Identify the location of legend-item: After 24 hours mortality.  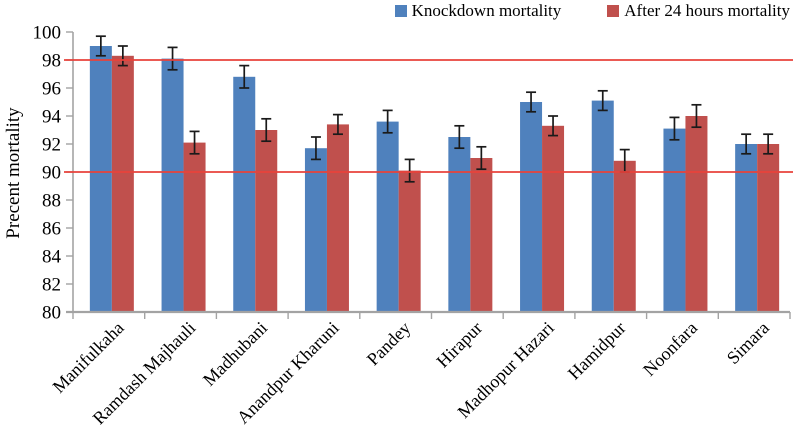
(698, 11).